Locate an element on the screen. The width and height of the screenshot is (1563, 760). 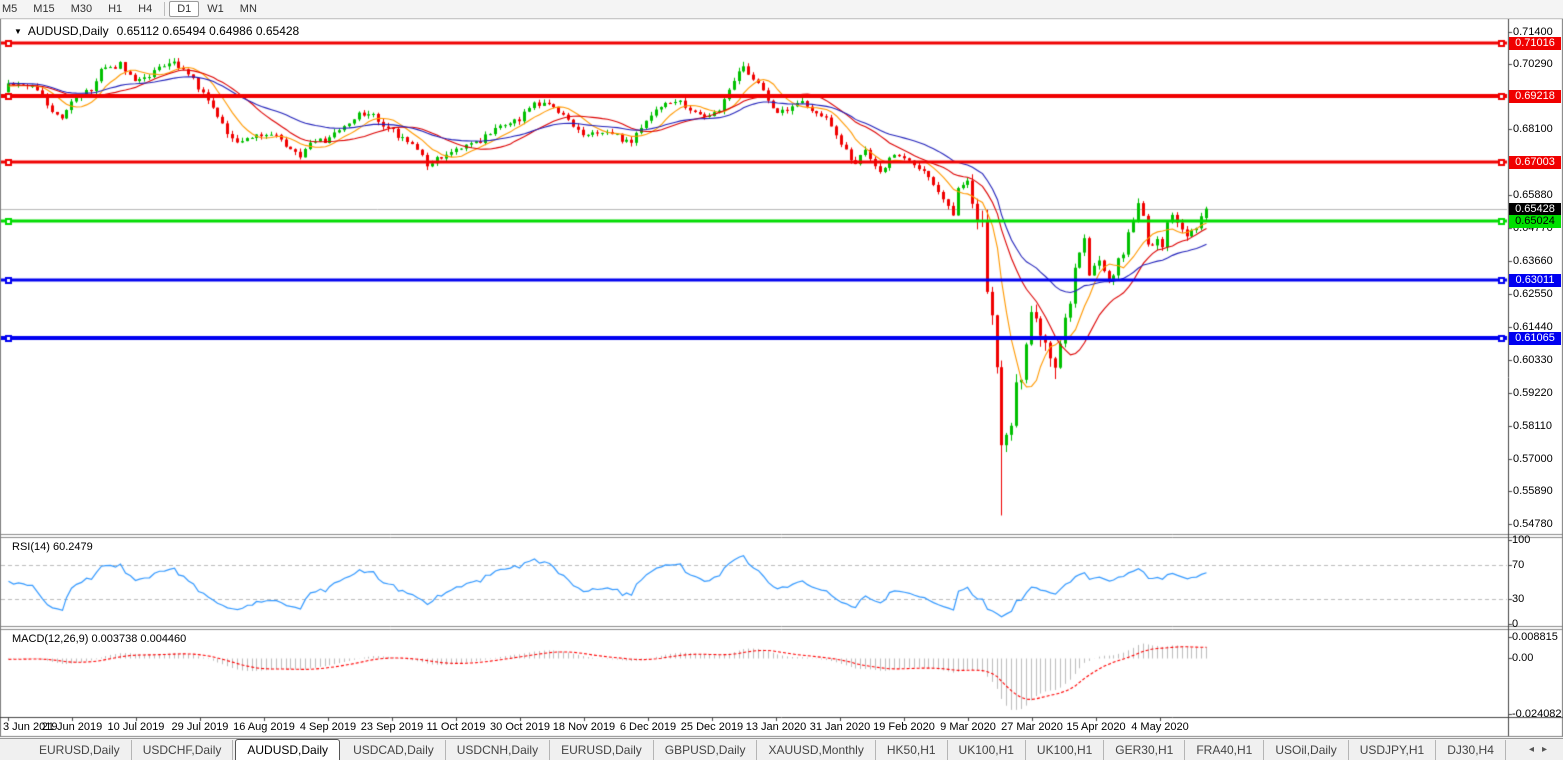
price-badge-0.61065: 0.61065 is located at coordinates (1535, 338).